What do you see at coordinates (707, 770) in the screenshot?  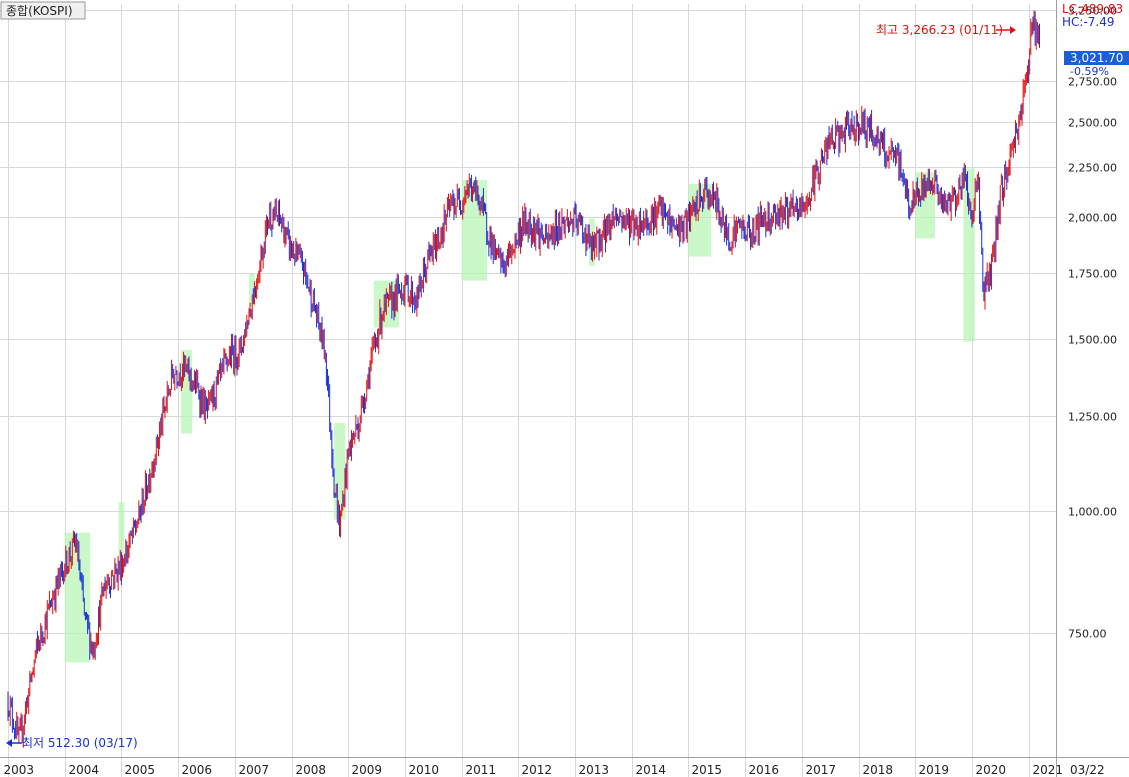 I see `x-tick-label: 2015` at bounding box center [707, 770].